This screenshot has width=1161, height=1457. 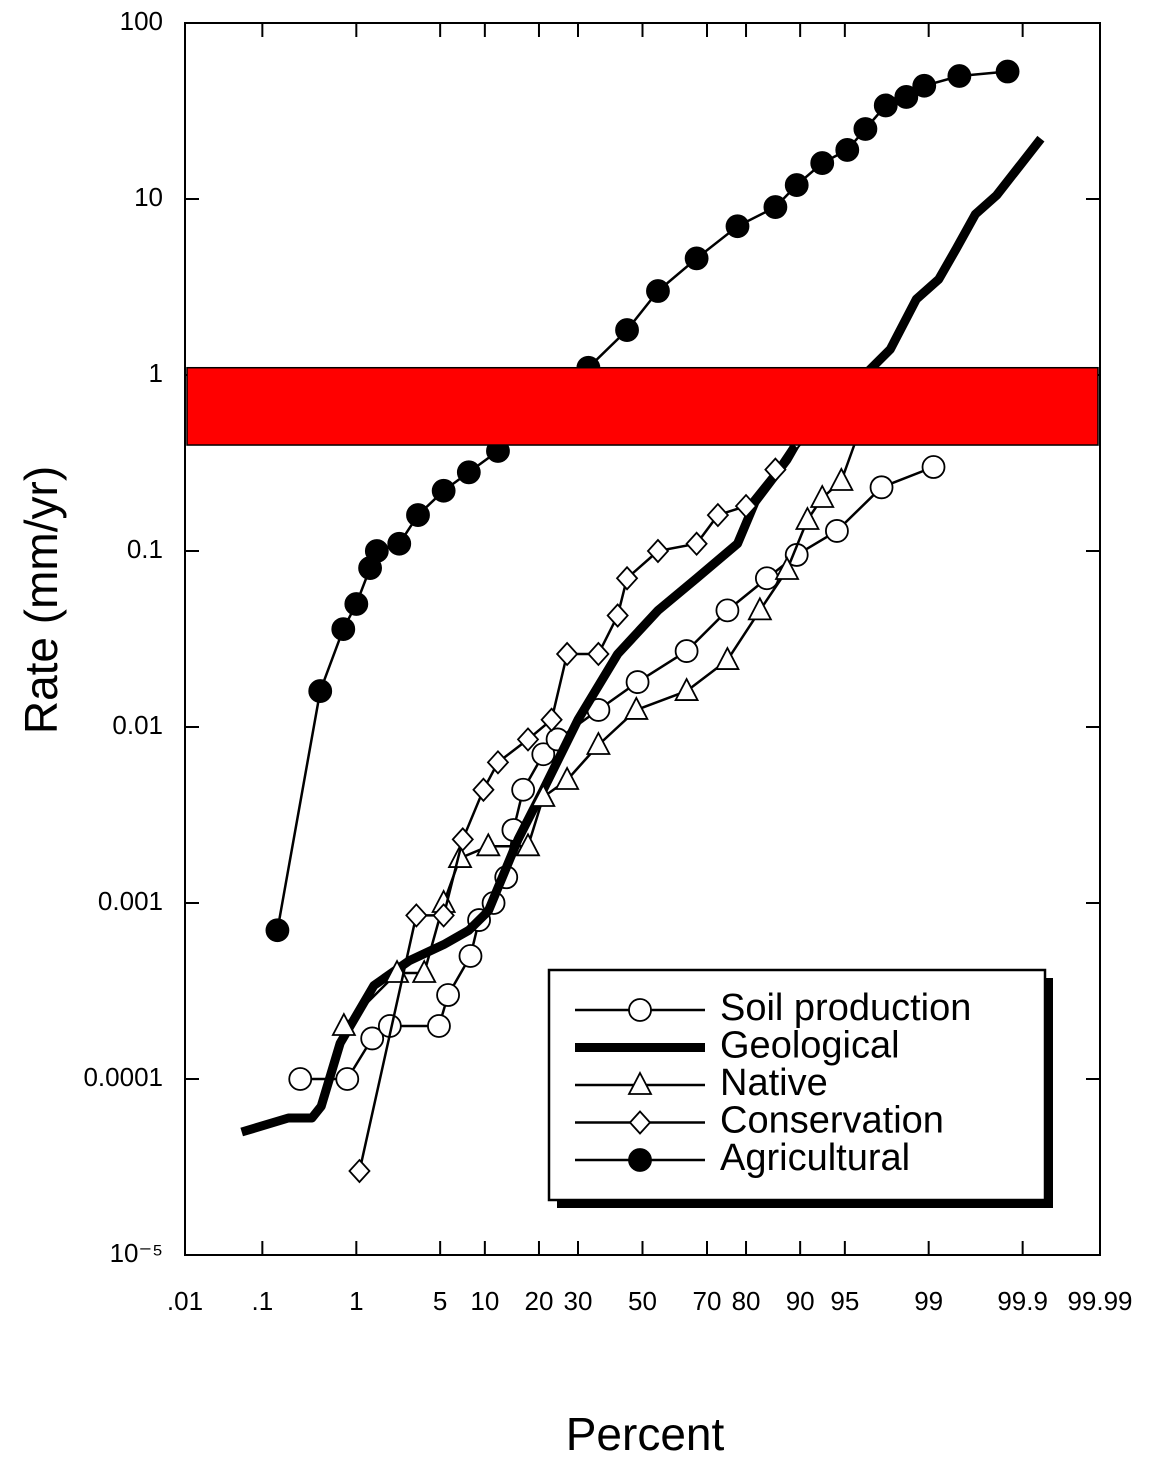 I want to click on y-axis-title: Rate (mm/yr), so click(x=41, y=600).